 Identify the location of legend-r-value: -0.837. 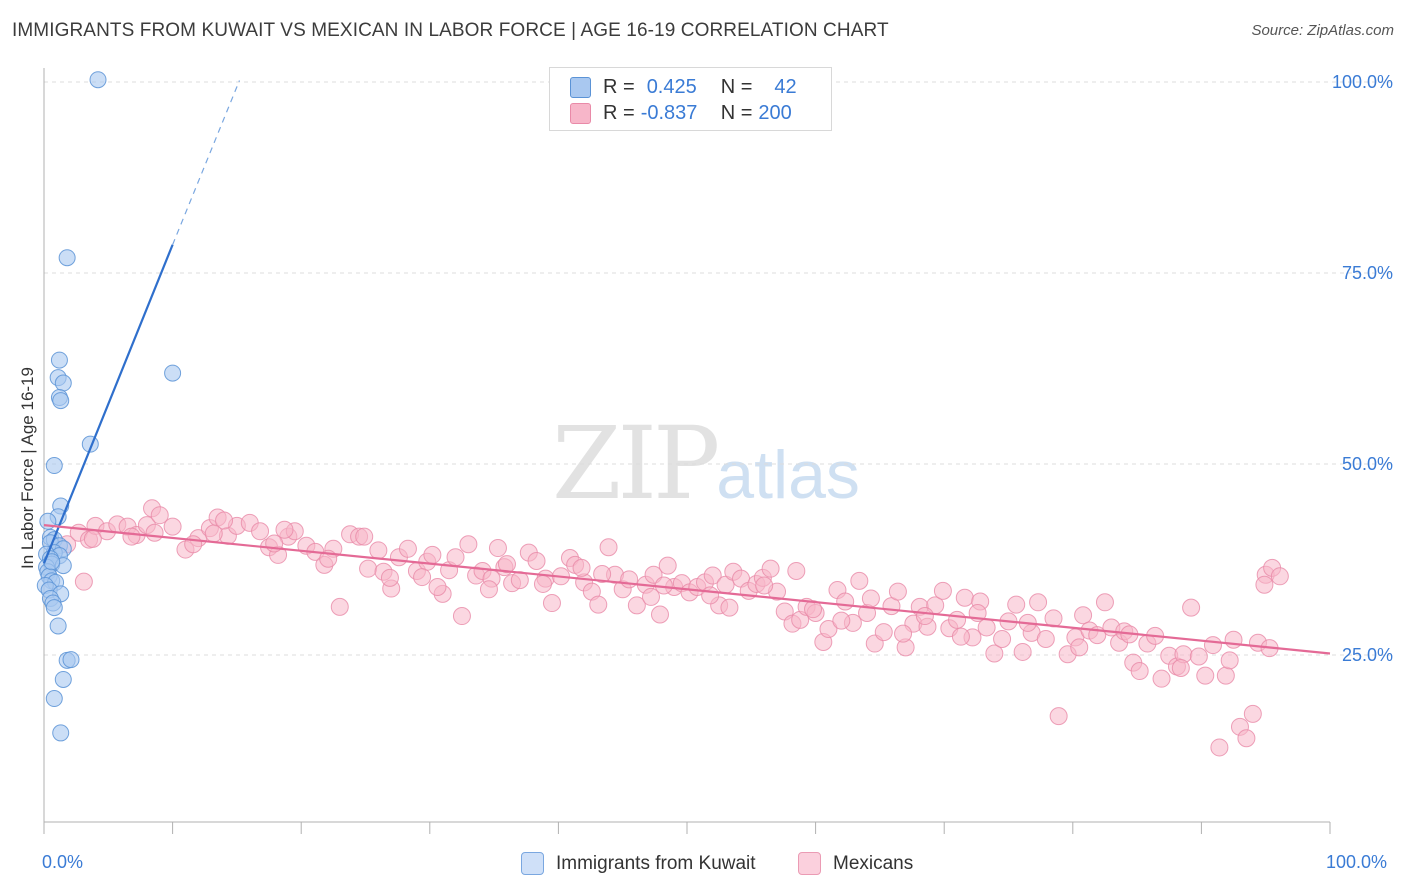
(669, 112).